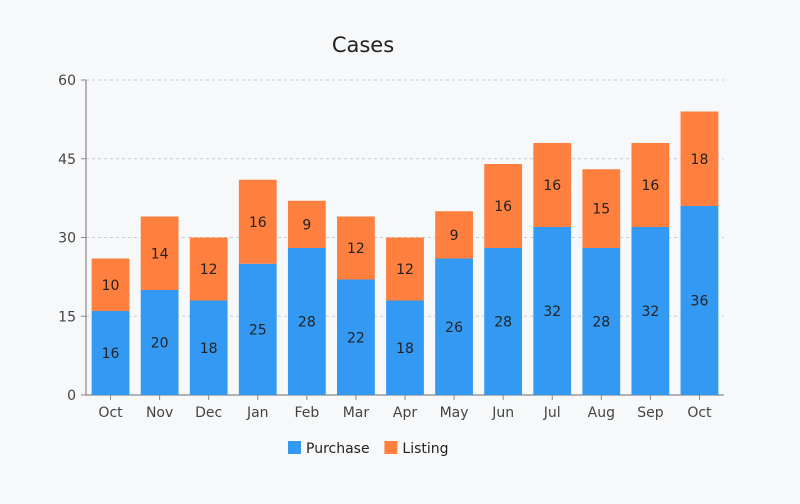 This screenshot has height=504, width=800. I want to click on x-tick-label: Aug, so click(601, 413).